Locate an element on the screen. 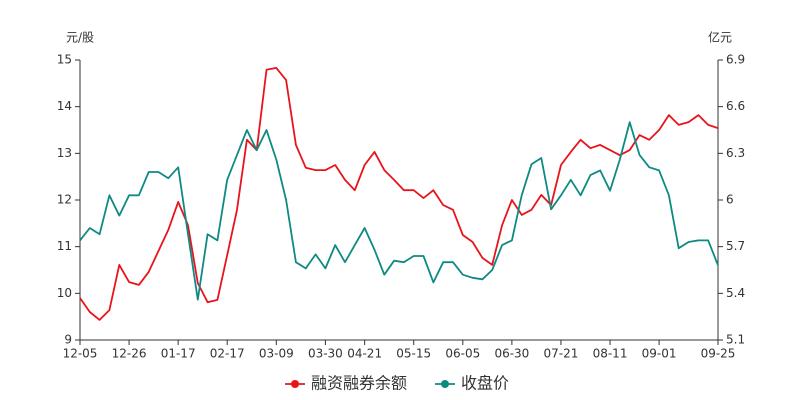  x-tick-label: 12-05 is located at coordinates (80, 354).